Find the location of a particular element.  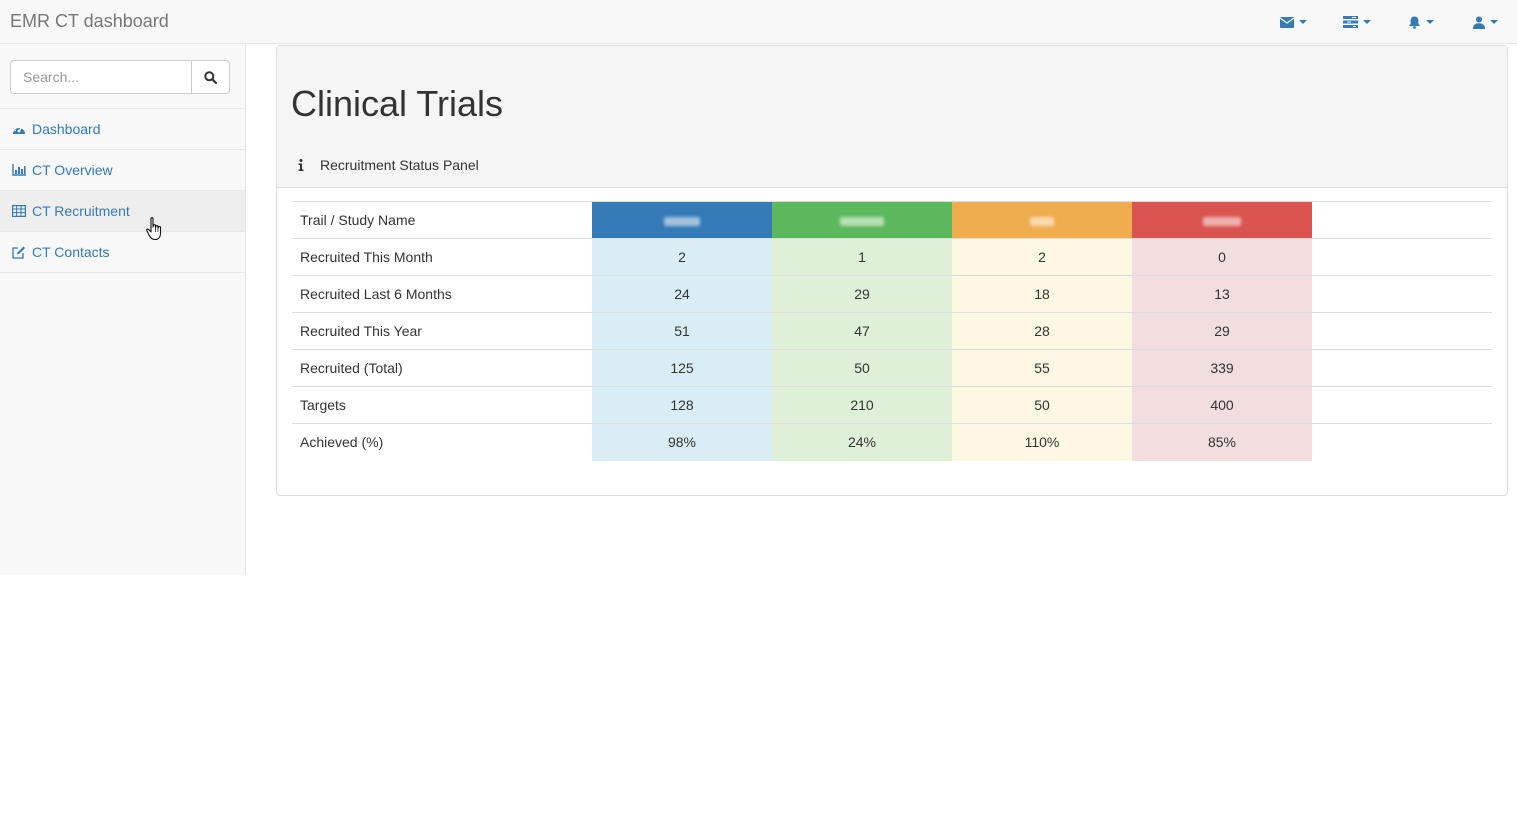

user-icon is located at coordinates (1478, 22).